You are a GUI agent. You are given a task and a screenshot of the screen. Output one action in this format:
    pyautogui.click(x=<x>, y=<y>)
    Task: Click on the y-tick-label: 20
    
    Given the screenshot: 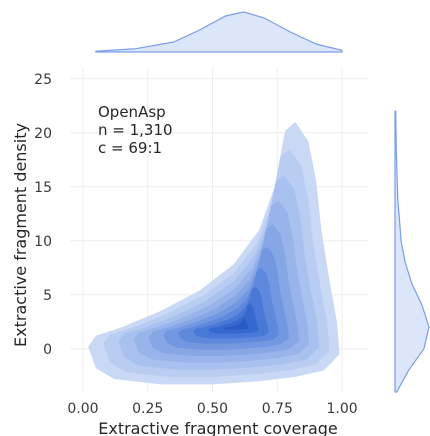 What is the action you would take?
    pyautogui.click(x=43, y=134)
    